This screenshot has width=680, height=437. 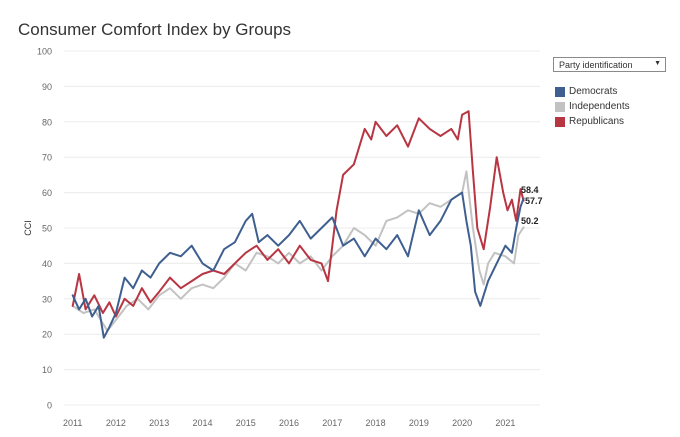 What do you see at coordinates (47, 229) in the screenshot?
I see `y-tick-label-50: 50` at bounding box center [47, 229].